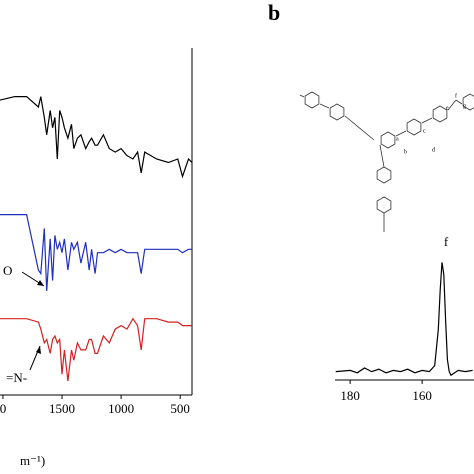 The width and height of the screenshot is (474, 474). Describe the element at coordinates (121, 408) in the screenshot. I see `x-tick-label: 1000` at that location.